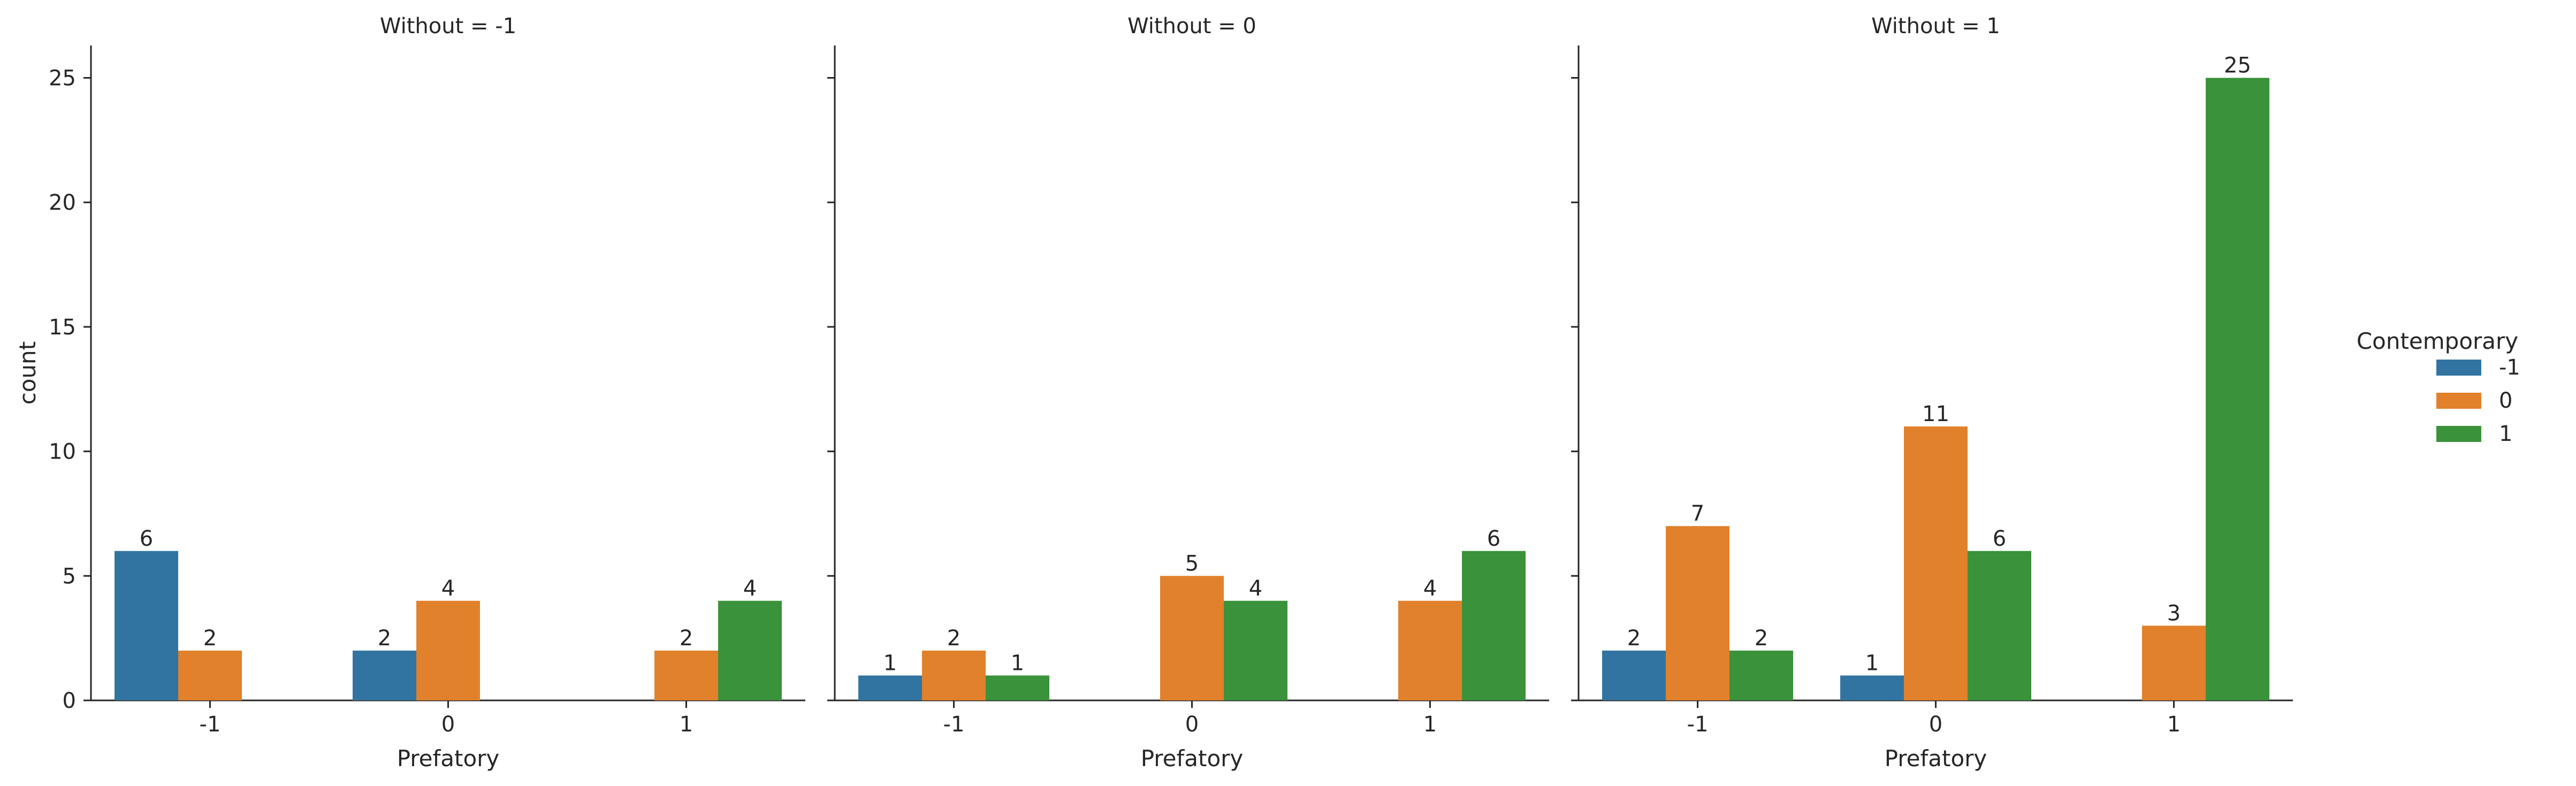 The width and height of the screenshot is (2576, 786). What do you see at coordinates (1192, 724) in the screenshot?
I see `x-tick-label-1-1: 0` at bounding box center [1192, 724].